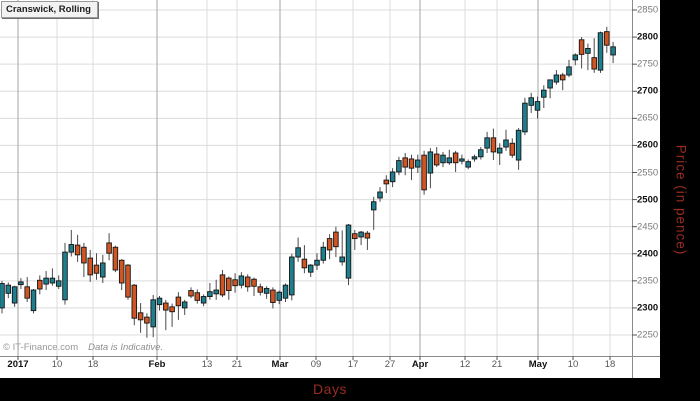  Describe the element at coordinates (280, 364) in the screenshot. I see `x-tick-label: Mar` at that location.